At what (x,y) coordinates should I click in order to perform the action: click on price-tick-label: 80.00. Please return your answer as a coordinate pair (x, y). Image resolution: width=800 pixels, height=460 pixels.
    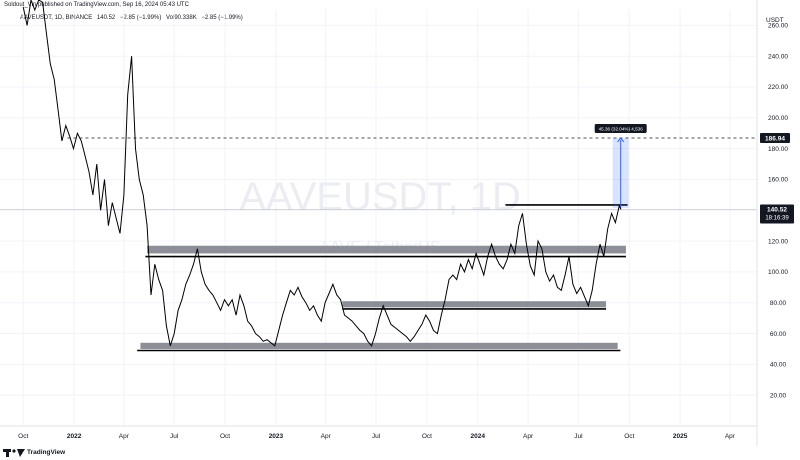
    Looking at the image, I should click on (778, 303).